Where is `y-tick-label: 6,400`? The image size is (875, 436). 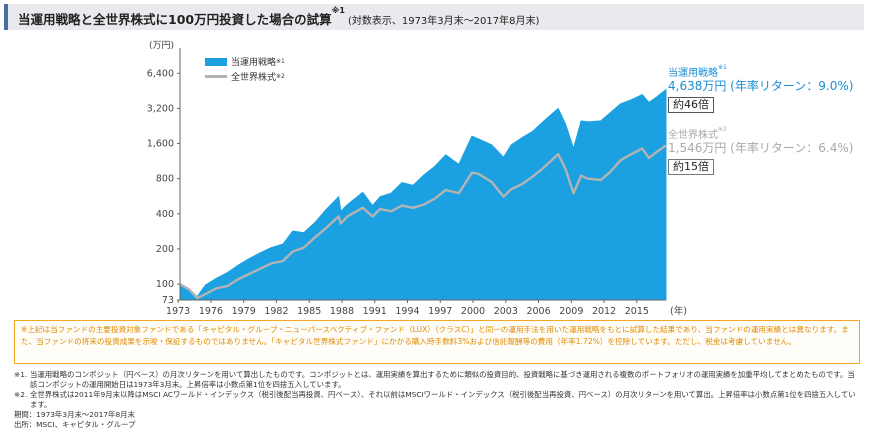
y-tick-label: 6,400 is located at coordinates (160, 73).